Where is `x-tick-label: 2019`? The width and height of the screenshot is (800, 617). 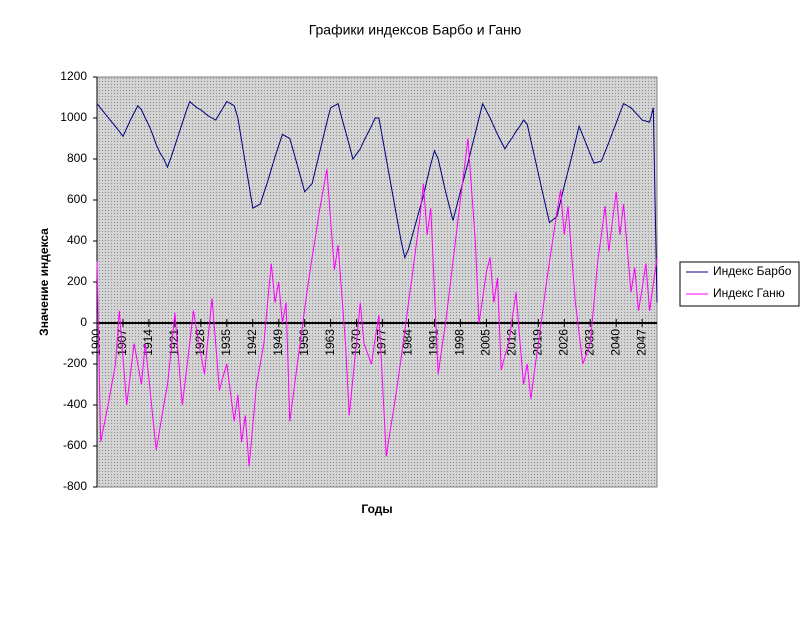 x-tick-label: 2019 is located at coordinates (537, 342).